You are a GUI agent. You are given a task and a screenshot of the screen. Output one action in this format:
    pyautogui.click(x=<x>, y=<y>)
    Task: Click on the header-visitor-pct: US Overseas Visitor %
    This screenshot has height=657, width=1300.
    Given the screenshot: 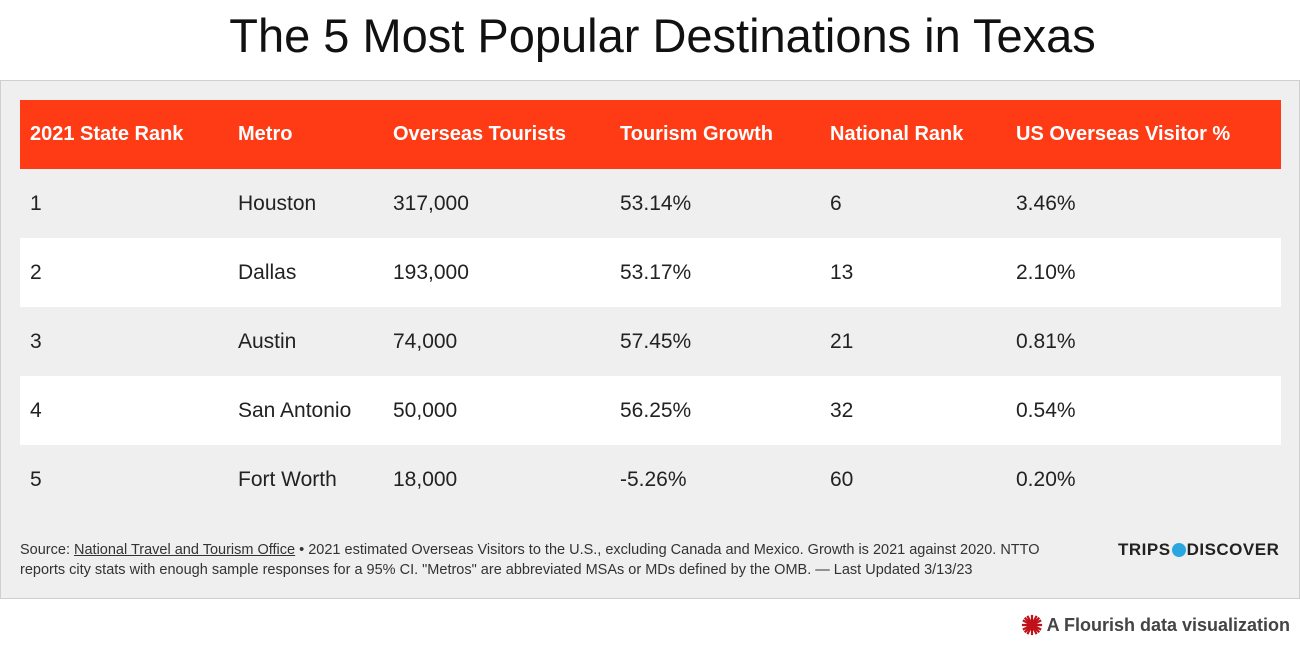 What is the action you would take?
    pyautogui.click(x=1148, y=134)
    